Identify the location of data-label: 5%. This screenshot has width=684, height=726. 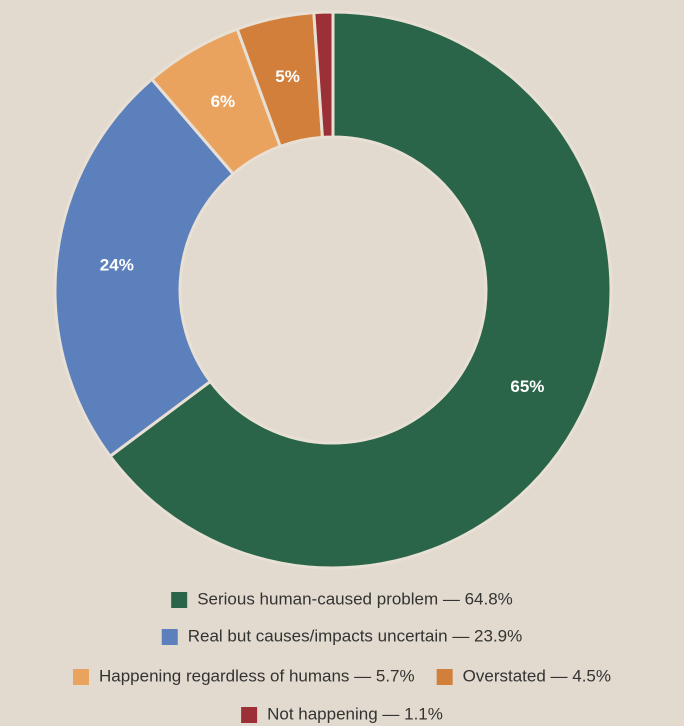
(287, 76).